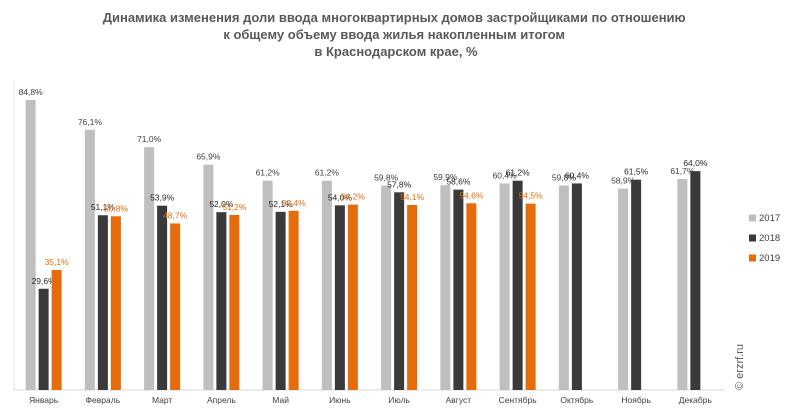  I want to click on value-label: 48,7%, so click(175, 215).